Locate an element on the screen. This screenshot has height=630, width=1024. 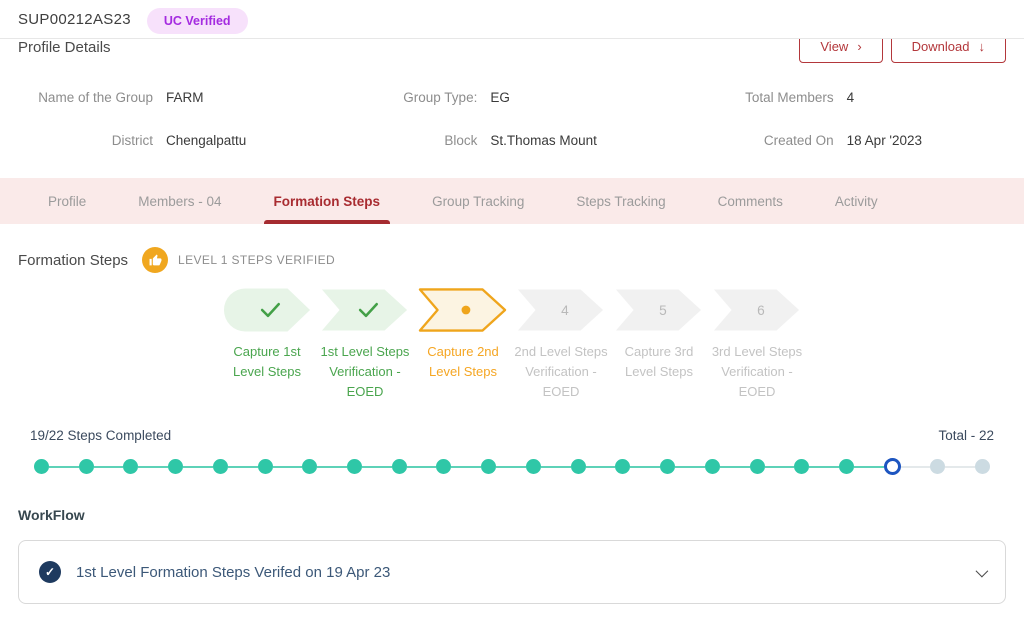
step-chevron-shape: 6 is located at coordinates (756, 310).